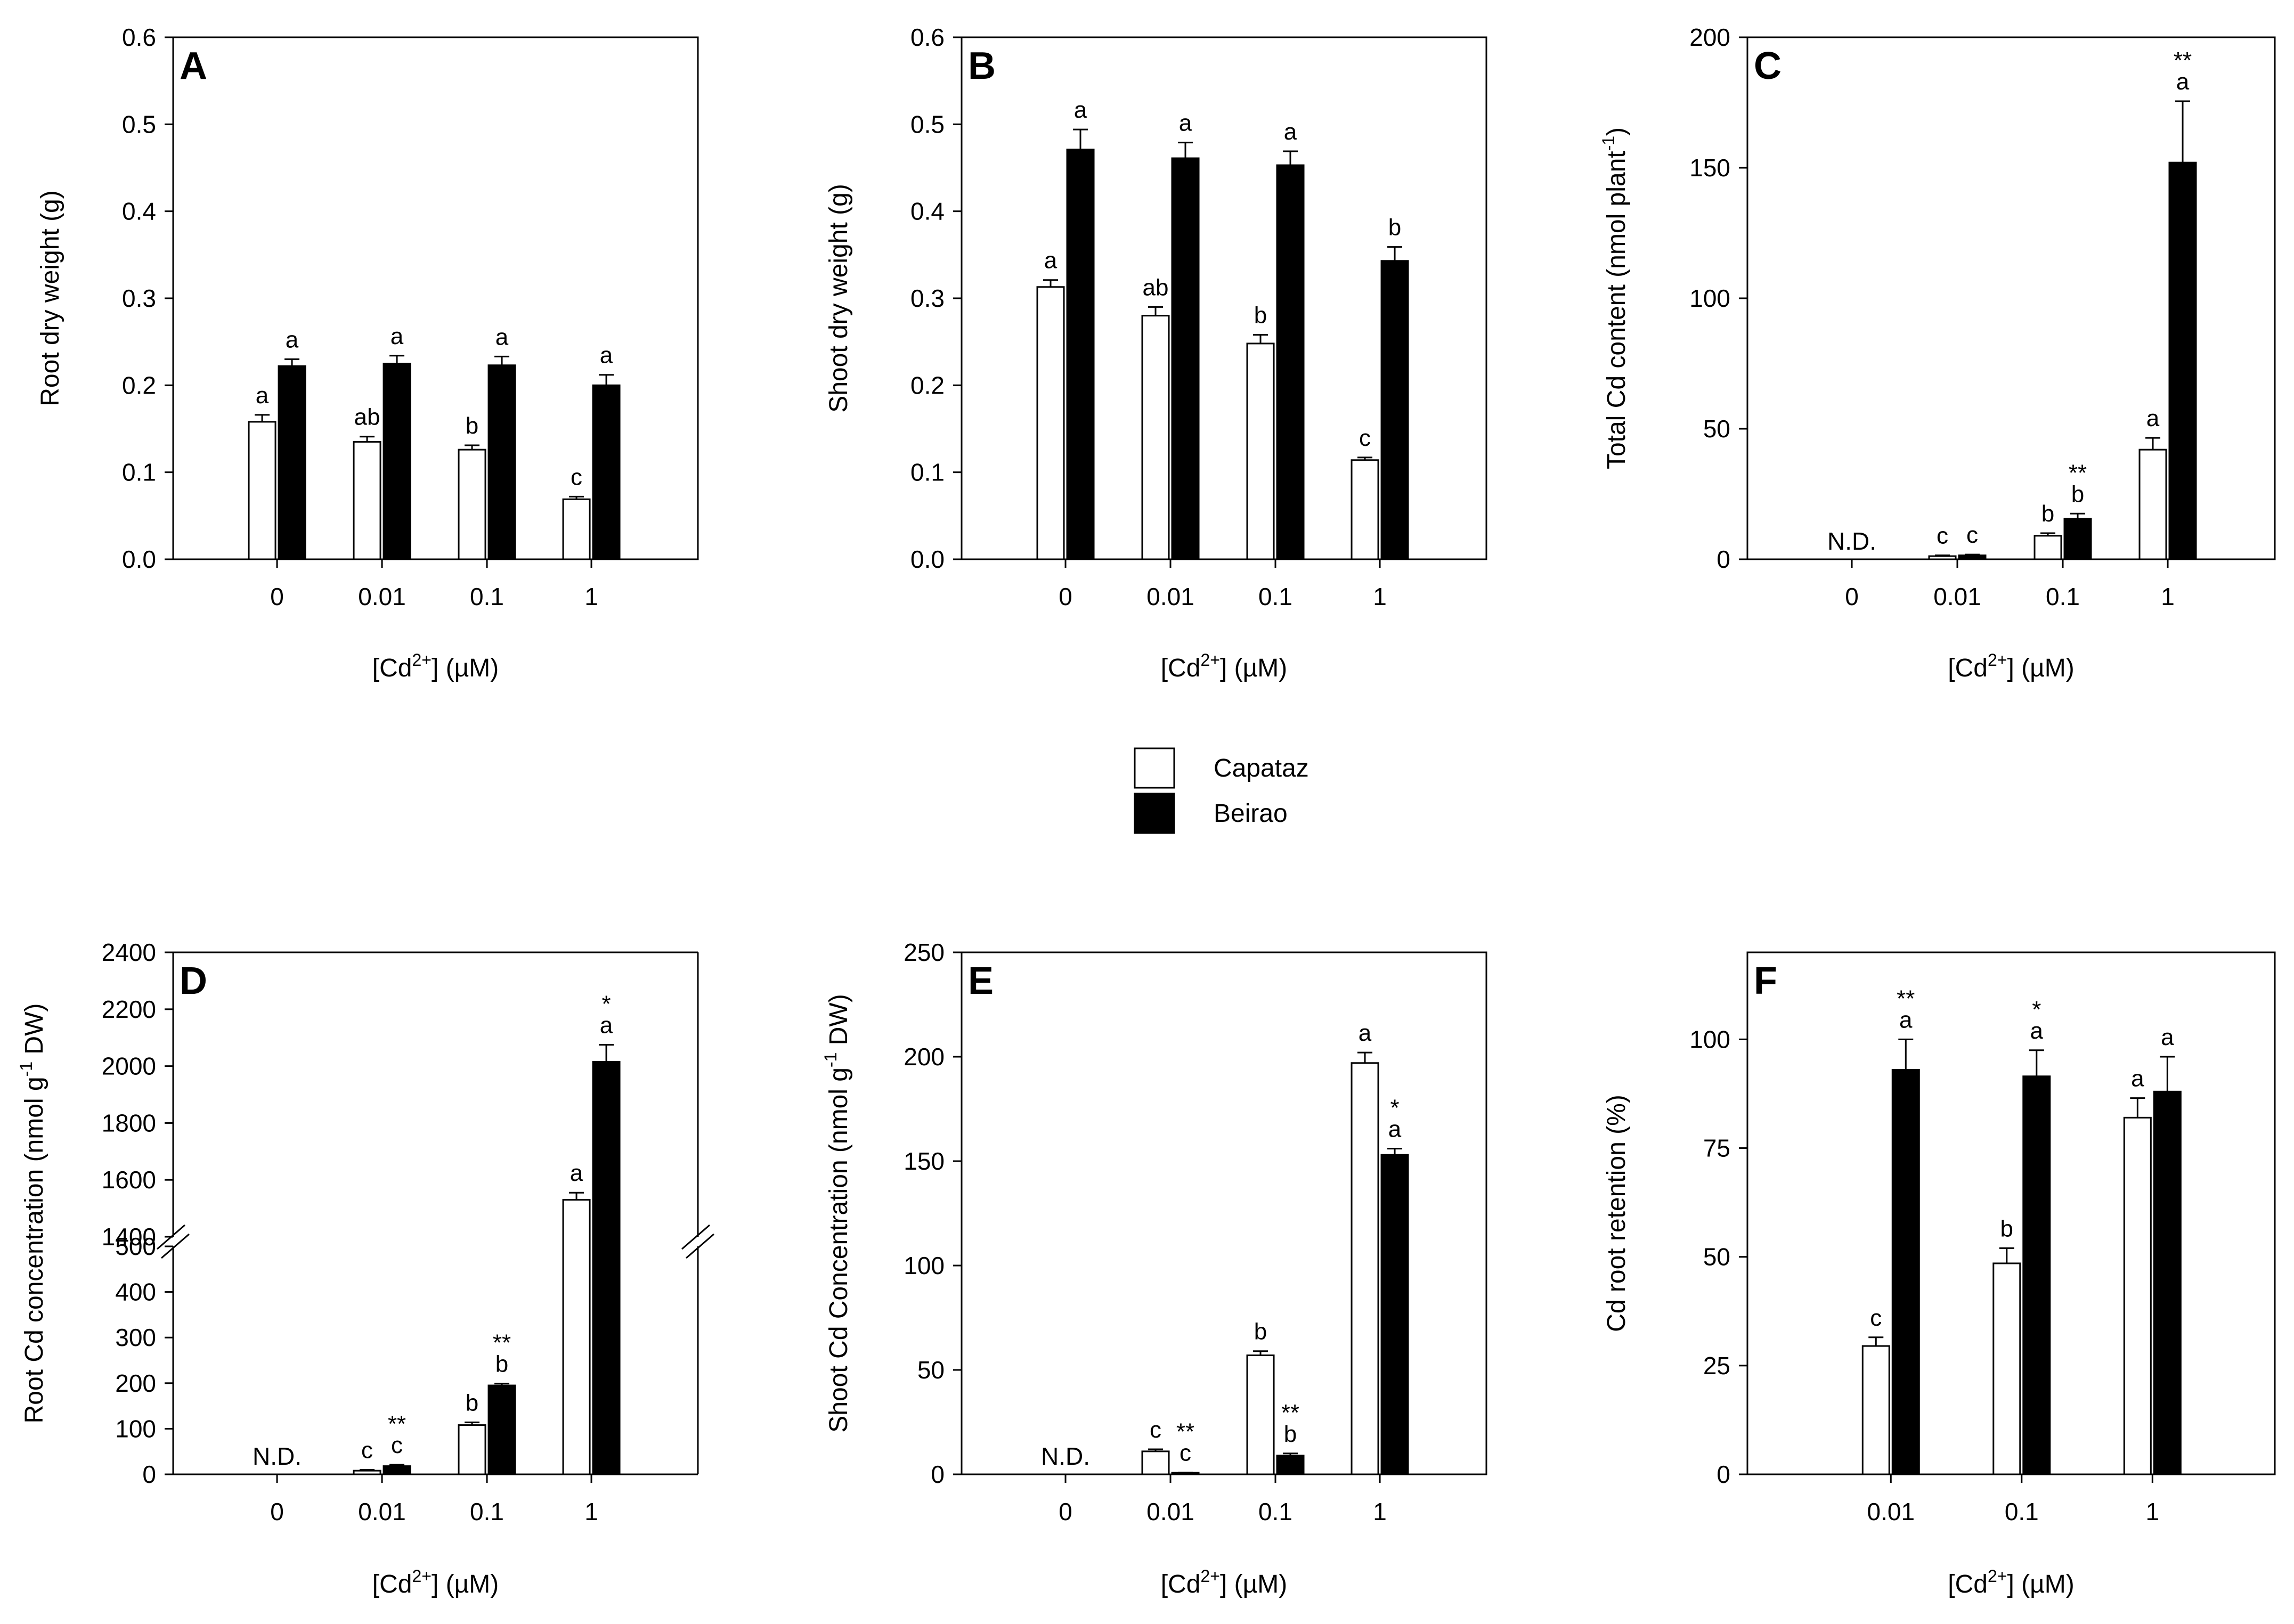 The width and height of the screenshot is (2294, 1624). Describe the element at coordinates (1851, 541) in the screenshot. I see `not-detected-label: N.D.` at that location.